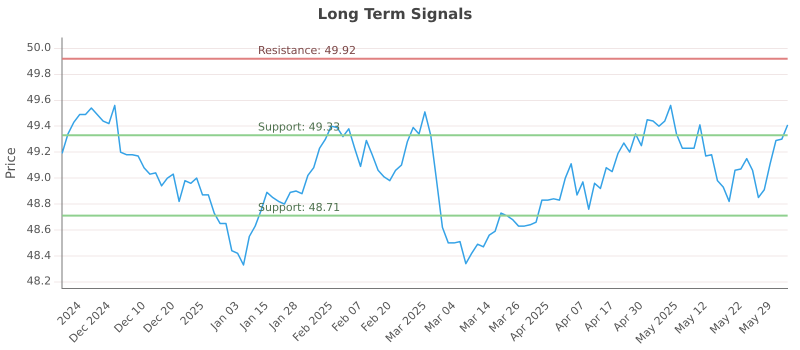 The width and height of the screenshot is (800, 350). I want to click on y-tick-label: 48.2, so click(39, 281).